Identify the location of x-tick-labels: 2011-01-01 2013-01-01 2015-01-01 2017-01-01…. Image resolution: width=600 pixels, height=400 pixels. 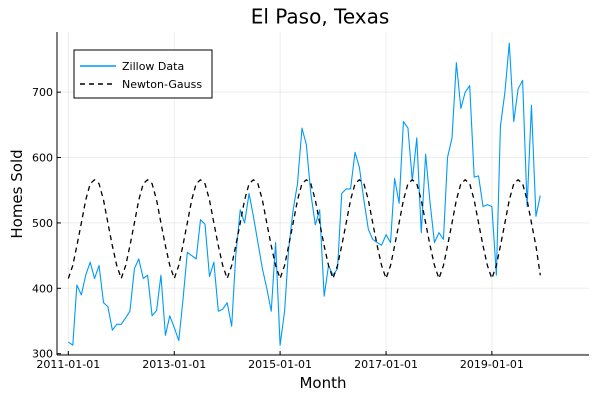
(280, 361).